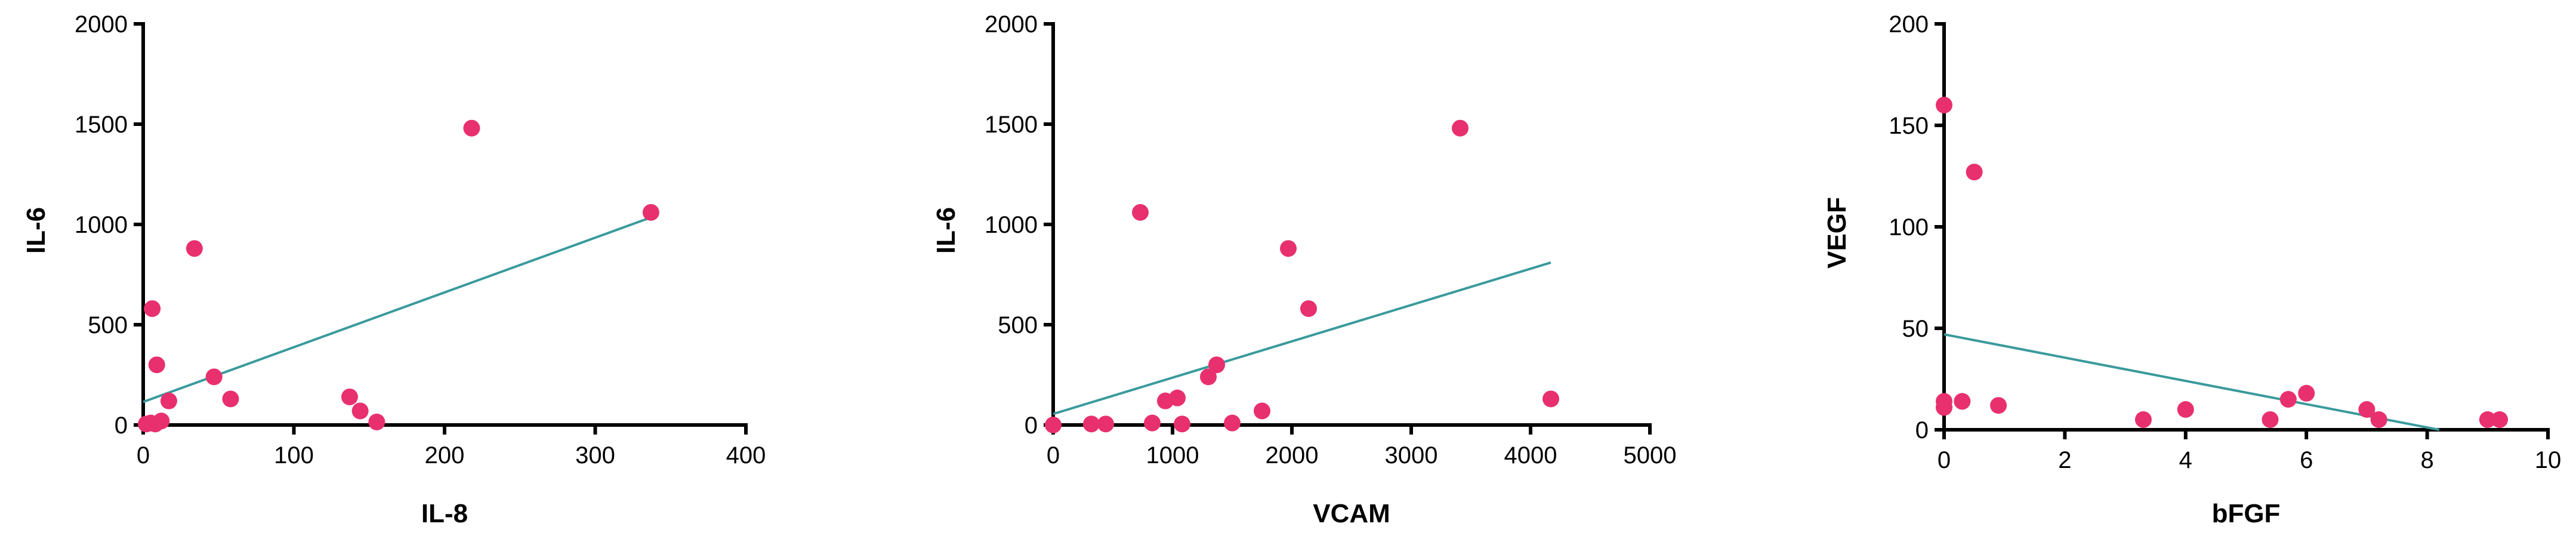  Describe the element at coordinates (2185, 460) in the screenshot. I see `x-tick-label: 4` at that location.